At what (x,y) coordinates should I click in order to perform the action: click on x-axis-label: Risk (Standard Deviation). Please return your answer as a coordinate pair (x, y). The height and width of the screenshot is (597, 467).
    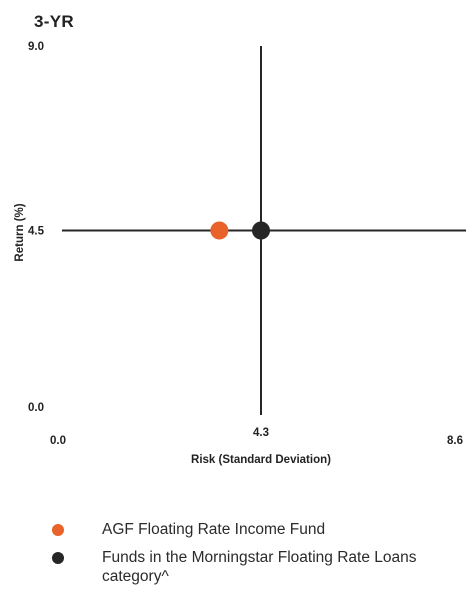
    Looking at the image, I should click on (261, 460).